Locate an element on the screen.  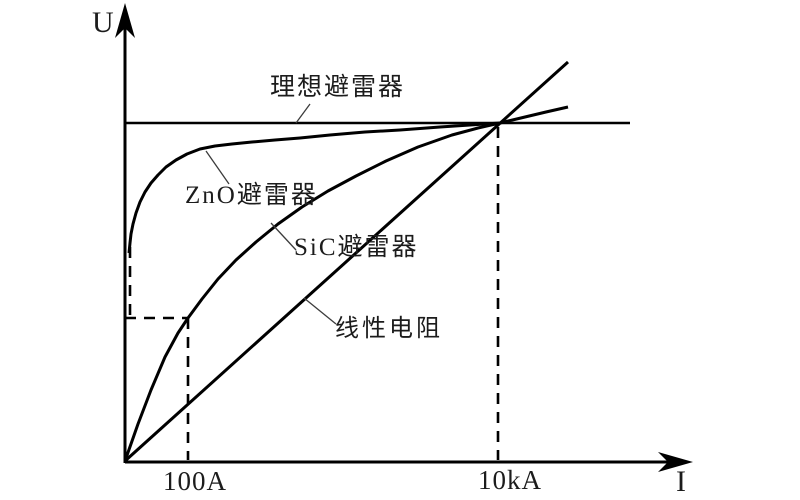
y-axis-label: U is located at coordinates (103, 22).